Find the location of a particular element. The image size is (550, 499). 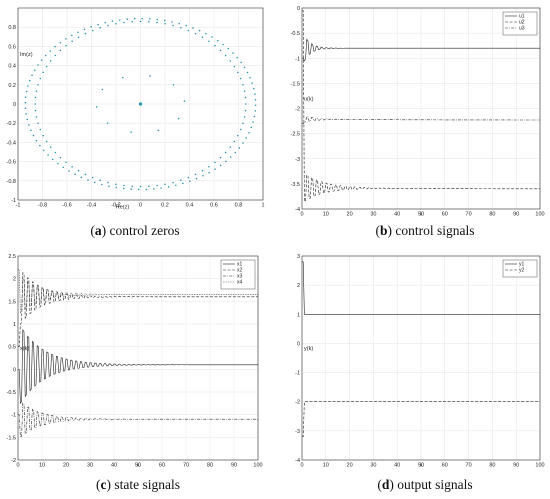

legend-entry: u3 is located at coordinates (522, 29).